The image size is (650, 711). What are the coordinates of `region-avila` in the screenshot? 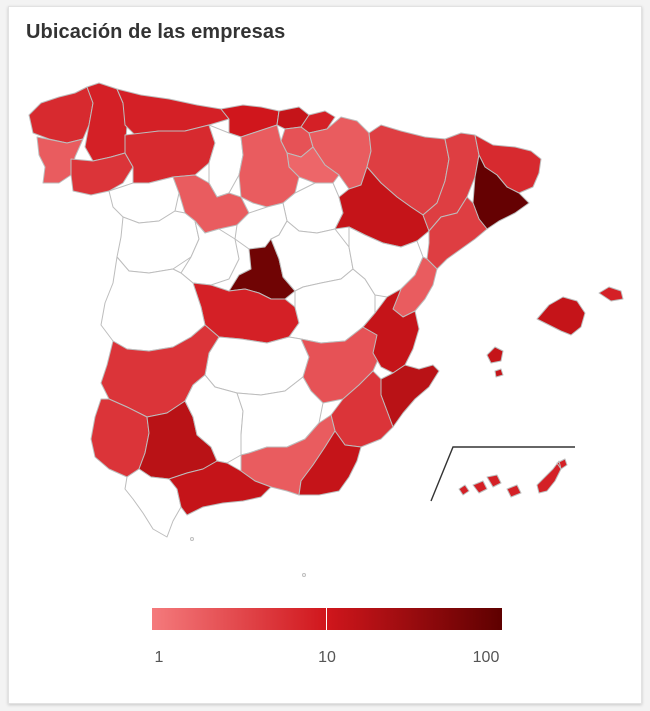 It's located at (210, 253).